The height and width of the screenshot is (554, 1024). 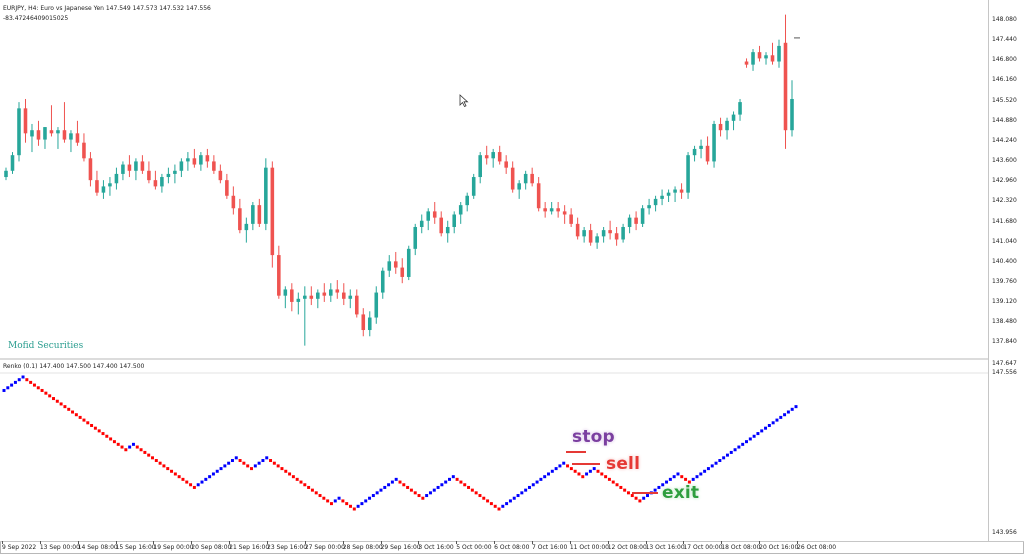 I want to click on time-tick-label: 23 Sep 16:00, so click(x=287, y=547).